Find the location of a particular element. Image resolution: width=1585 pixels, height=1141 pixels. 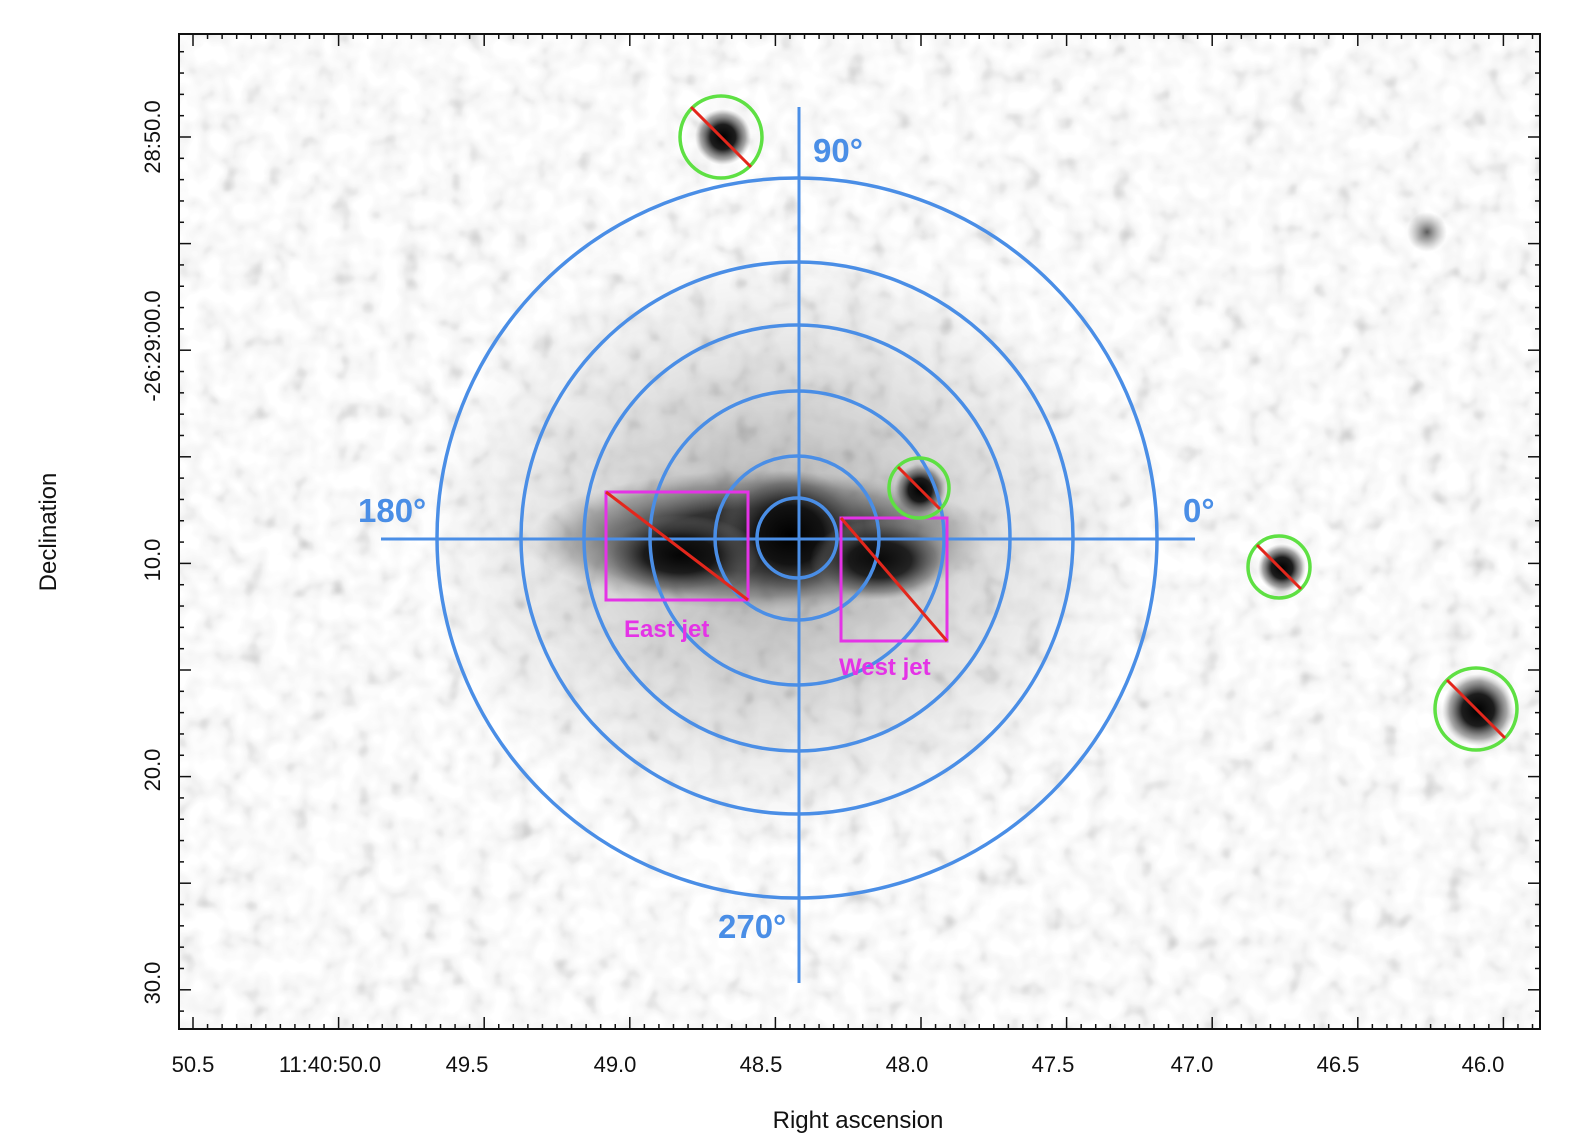

y-tick-label: 28:50.0 is located at coordinates (152, 136).